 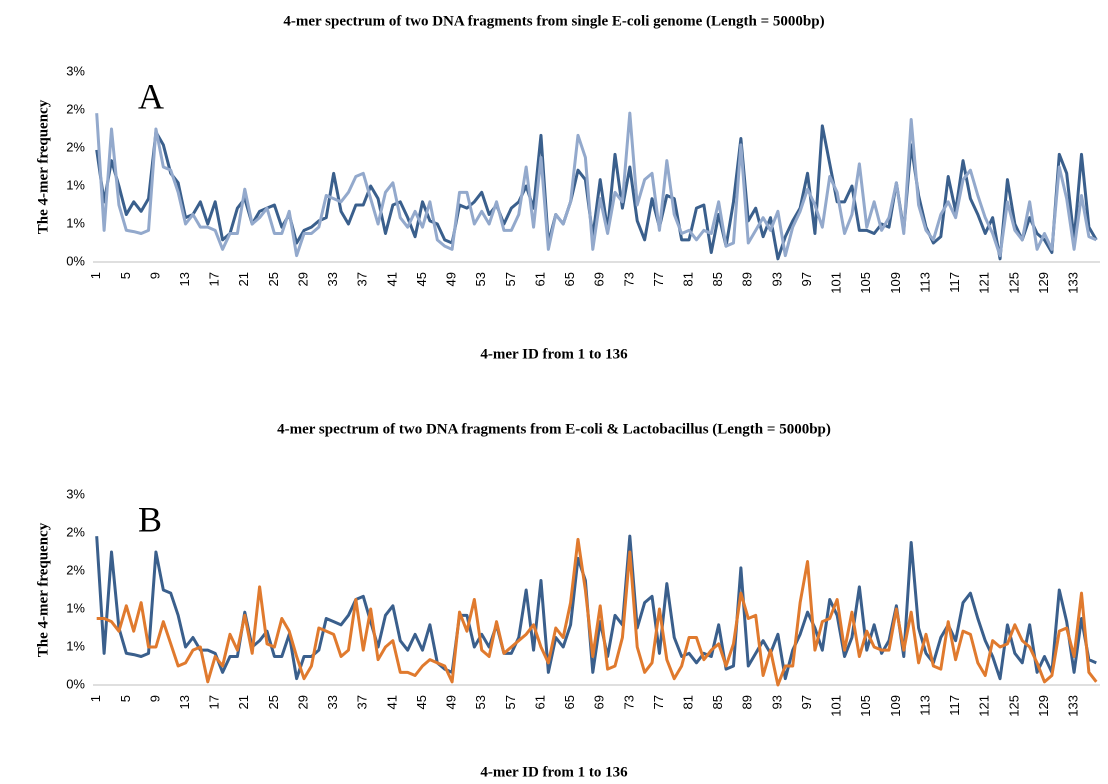 I want to click on annotation: A, so click(x=151, y=96).